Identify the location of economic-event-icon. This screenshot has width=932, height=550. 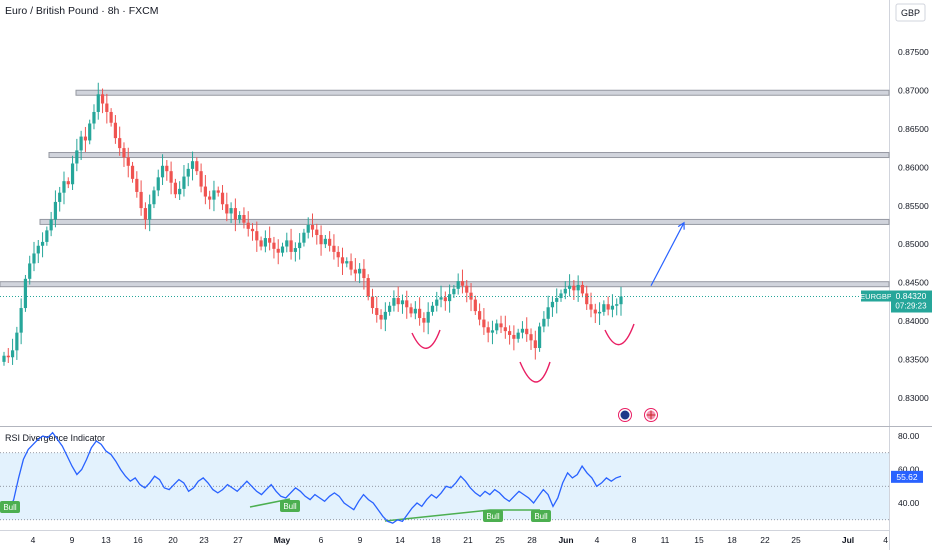
(625, 415).